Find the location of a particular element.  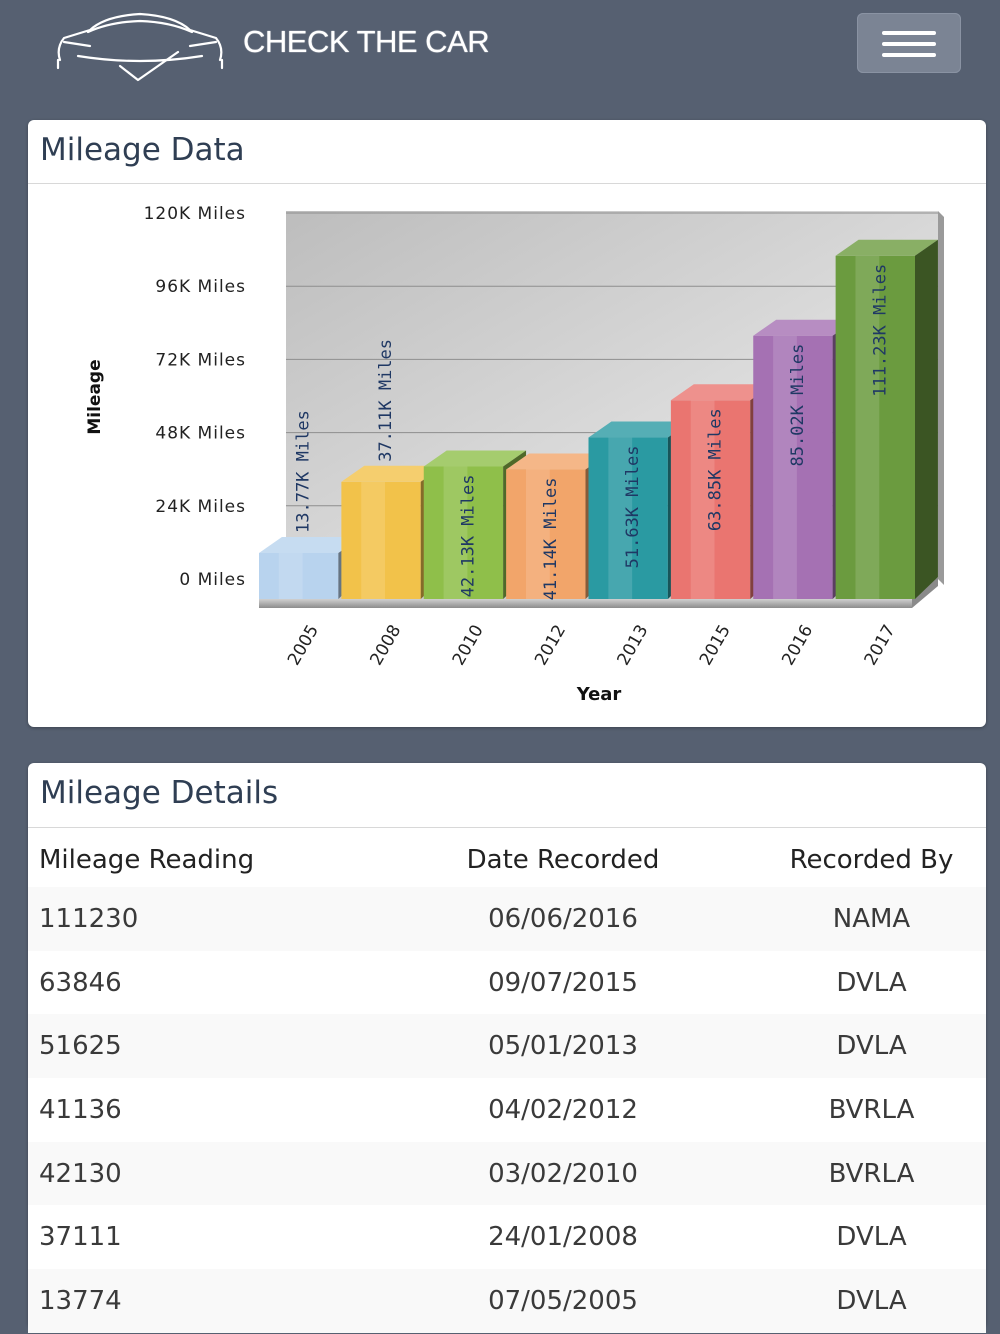

bar-value-label: 111.23K Miles is located at coordinates (880, 330).